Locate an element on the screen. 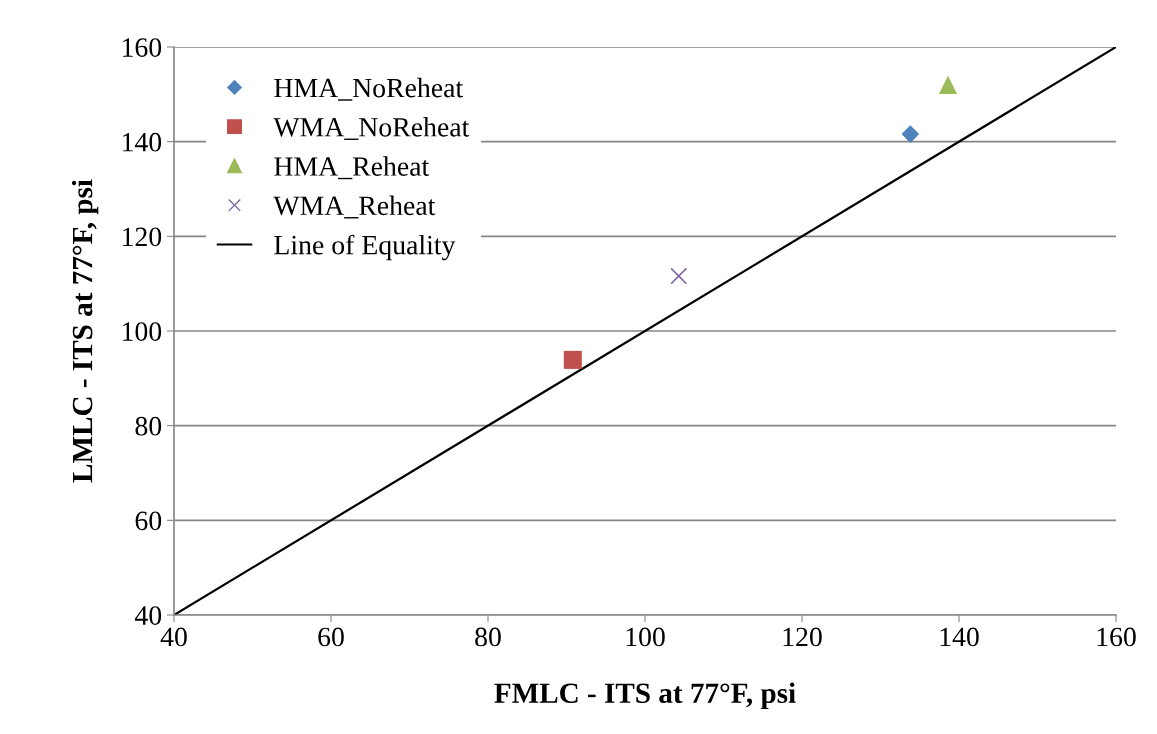 This screenshot has width=1157, height=734. x-axis-title: FMLC - ITS at 77°F, psi is located at coordinates (645, 695).